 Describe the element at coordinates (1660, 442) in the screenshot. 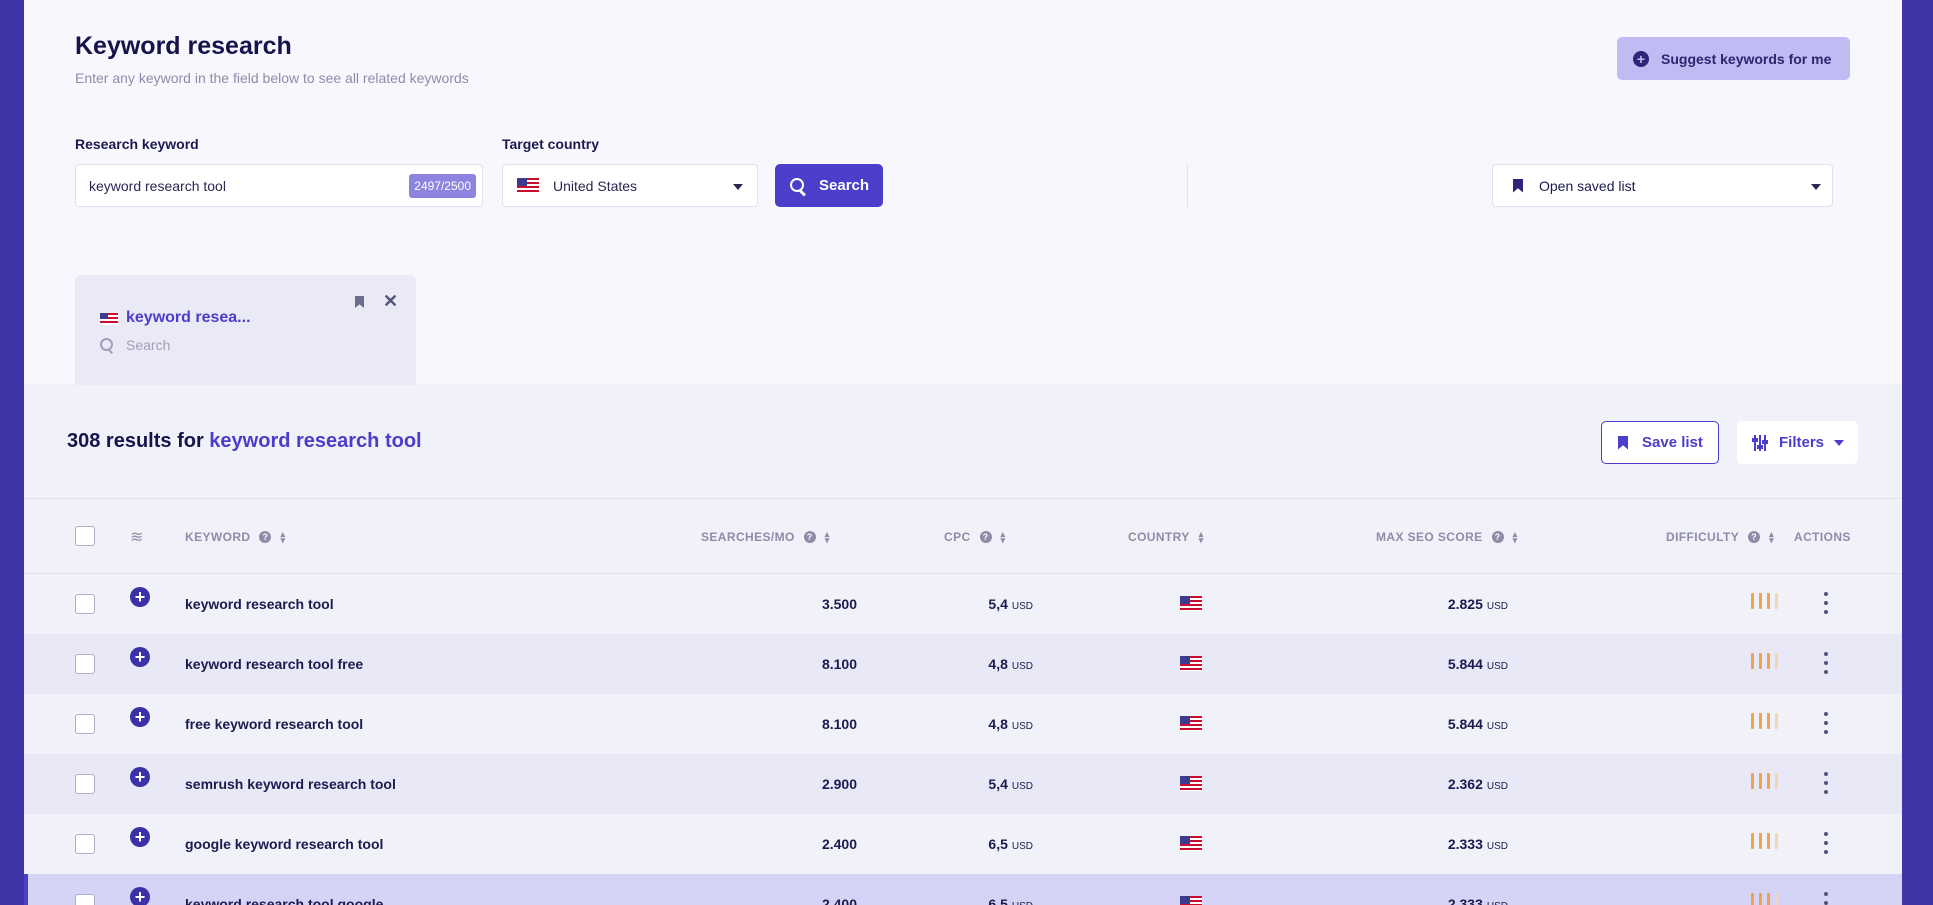

I see `save-list-button: Save list` at that location.